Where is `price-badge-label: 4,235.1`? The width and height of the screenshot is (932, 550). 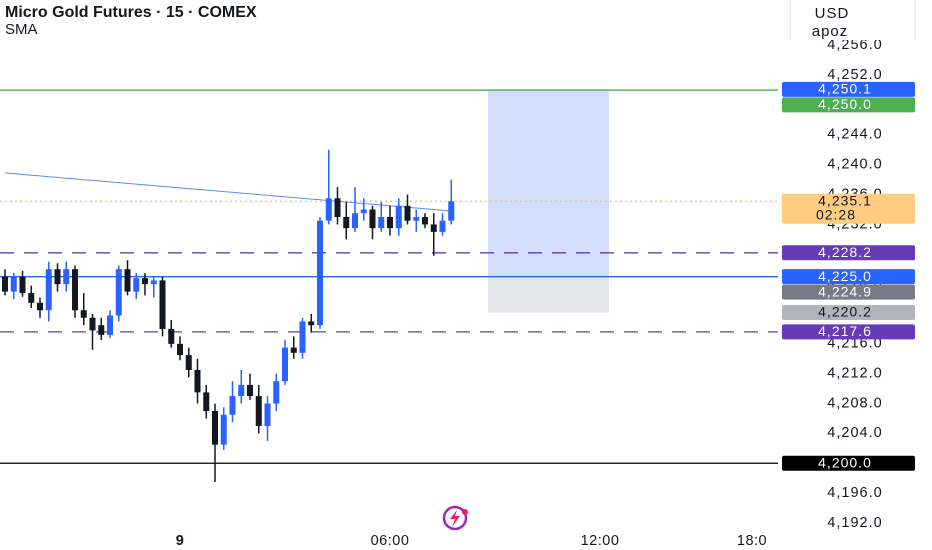
price-badge-label: 4,235.1 is located at coordinates (845, 200).